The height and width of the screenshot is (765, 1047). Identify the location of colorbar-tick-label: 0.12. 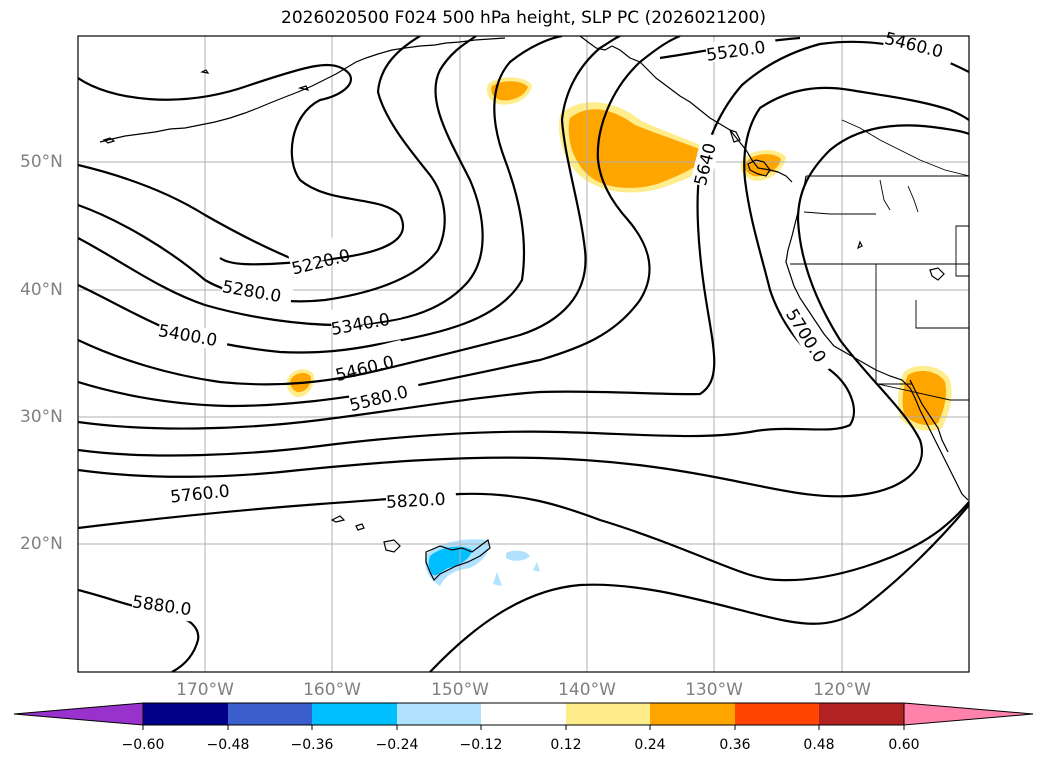
(566, 745).